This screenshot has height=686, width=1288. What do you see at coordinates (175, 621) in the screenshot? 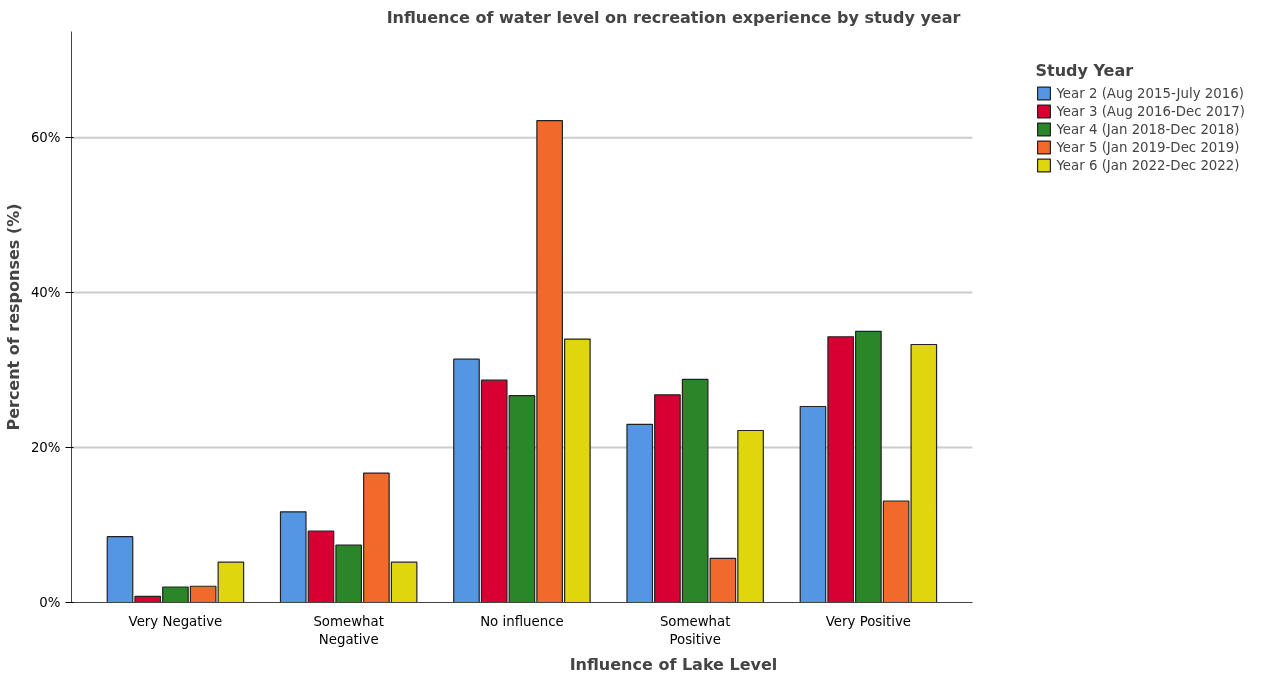
I see `x-tick-label: Very Negative` at bounding box center [175, 621].